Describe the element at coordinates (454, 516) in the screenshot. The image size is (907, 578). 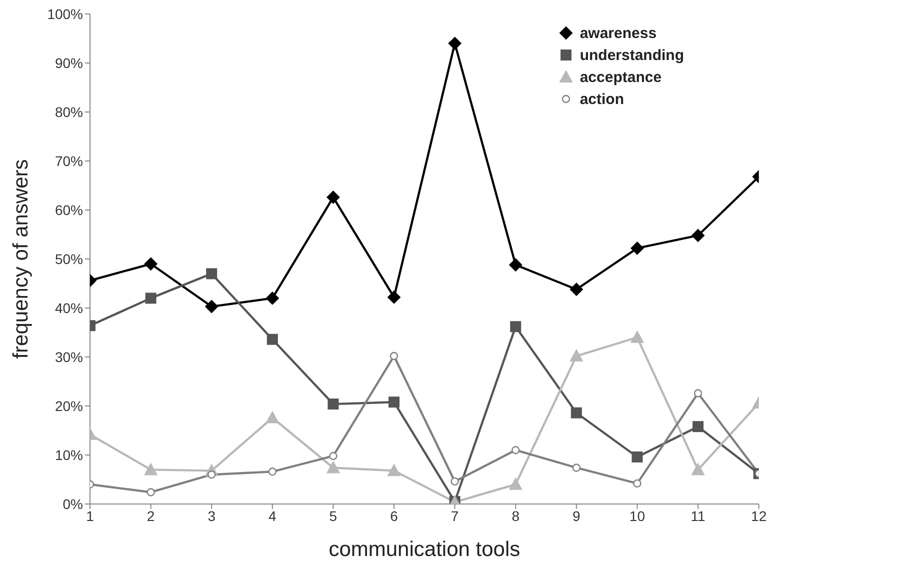
I see `x-tick-label: 7` at that location.